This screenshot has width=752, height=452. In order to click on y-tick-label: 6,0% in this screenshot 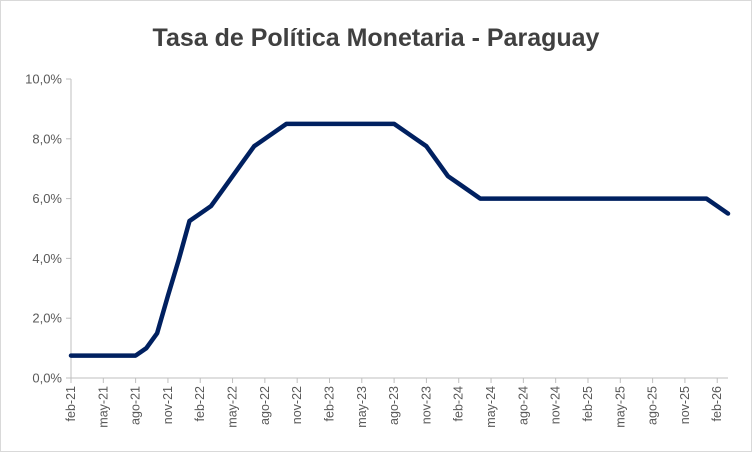, I will do `click(47, 198)`.